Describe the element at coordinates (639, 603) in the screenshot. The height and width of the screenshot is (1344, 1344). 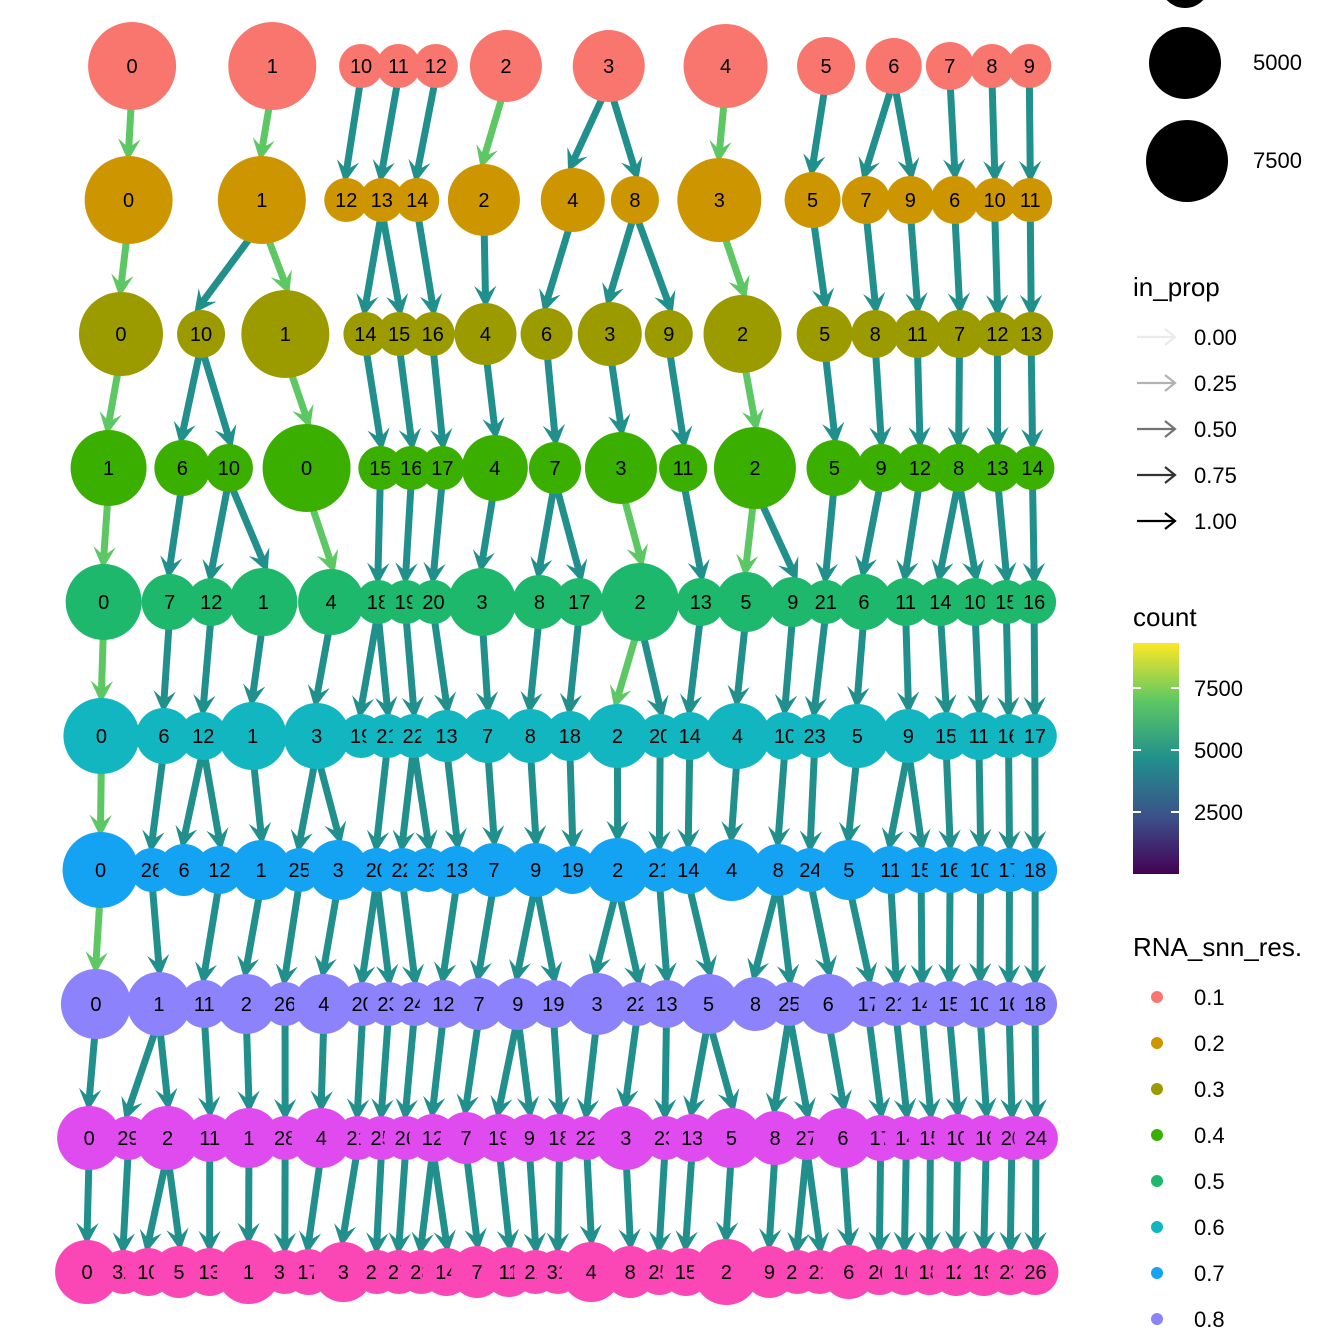
I see `cluster-node-label: 2` at that location.